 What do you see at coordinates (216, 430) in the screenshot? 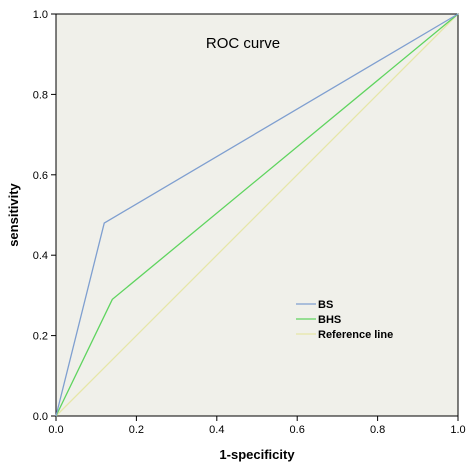
I see `x-tick-label: 0.4` at bounding box center [216, 430].